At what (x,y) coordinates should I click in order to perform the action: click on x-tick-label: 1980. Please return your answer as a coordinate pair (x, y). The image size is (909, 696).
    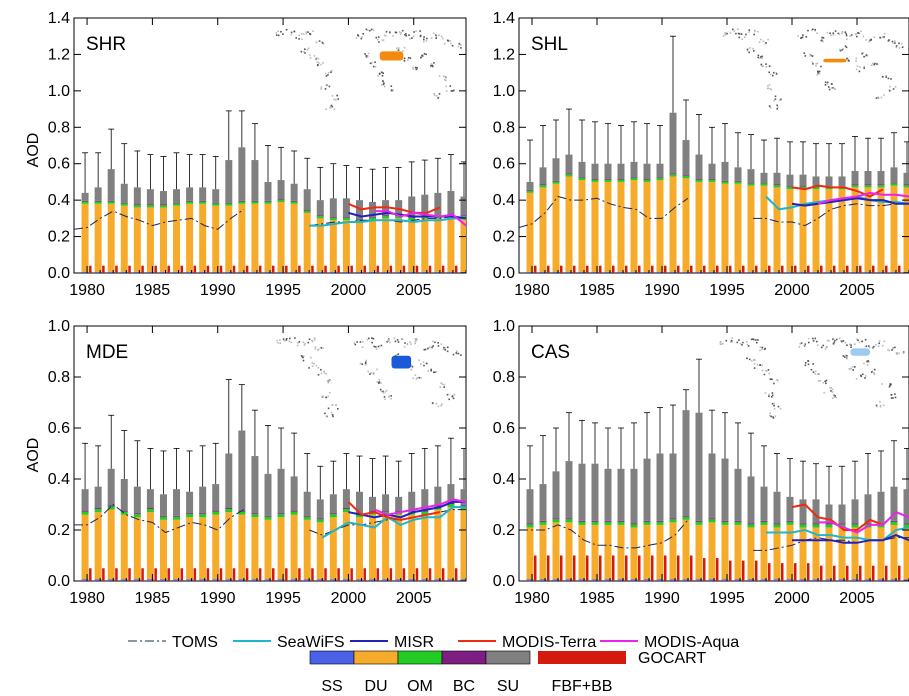
    Looking at the image, I should click on (532, 598).